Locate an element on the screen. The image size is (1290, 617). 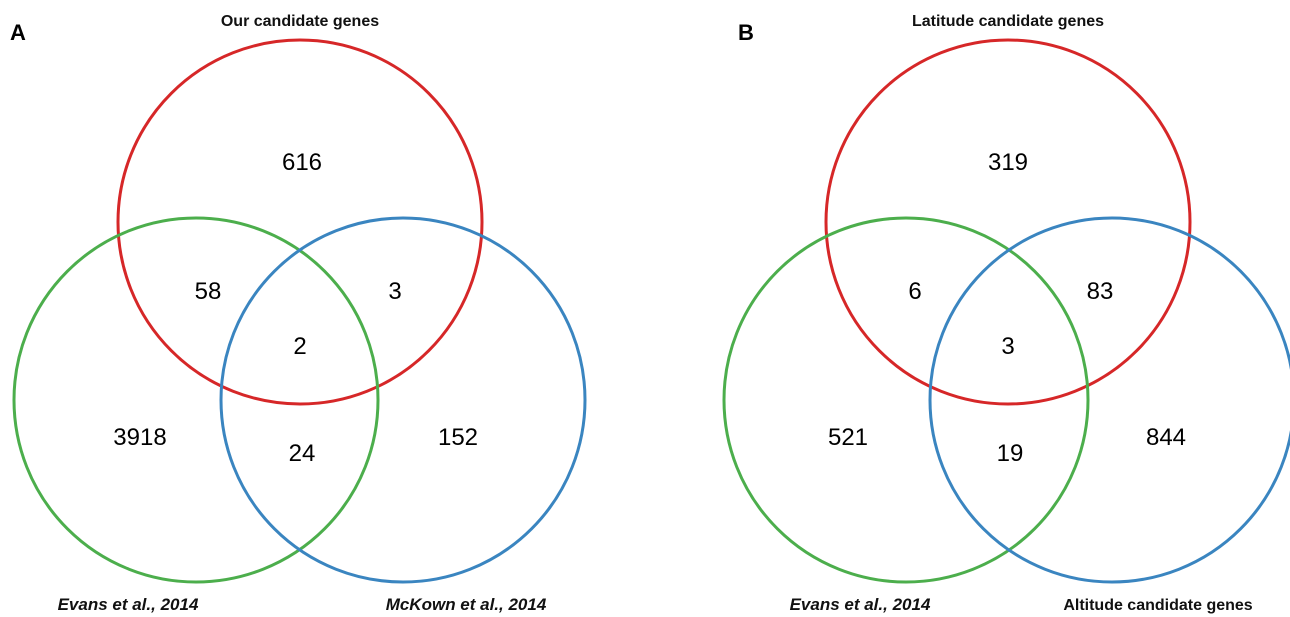
panel-a-count-top-only: 616 is located at coordinates (302, 162).